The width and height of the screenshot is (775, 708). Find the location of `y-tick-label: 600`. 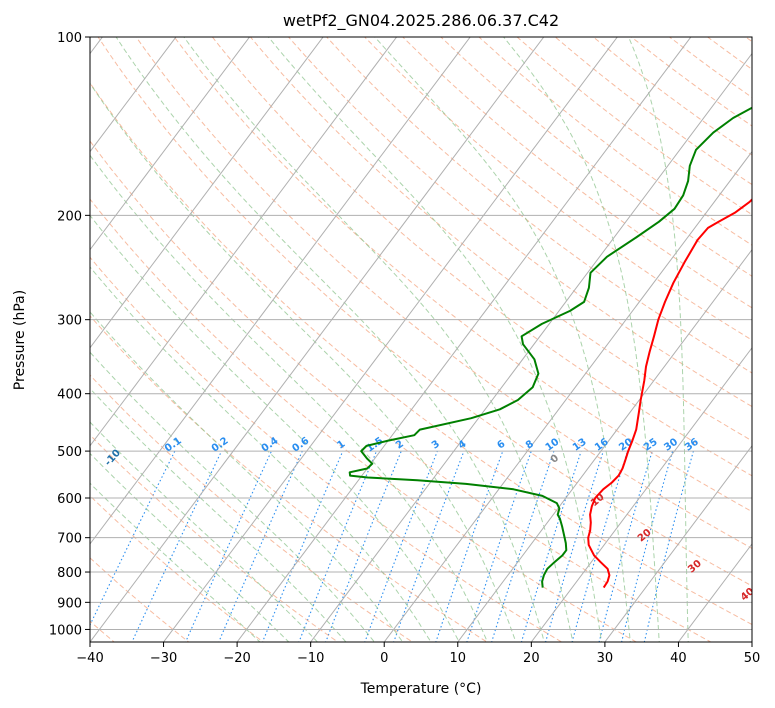

y-tick-label: 600 is located at coordinates (69, 499).